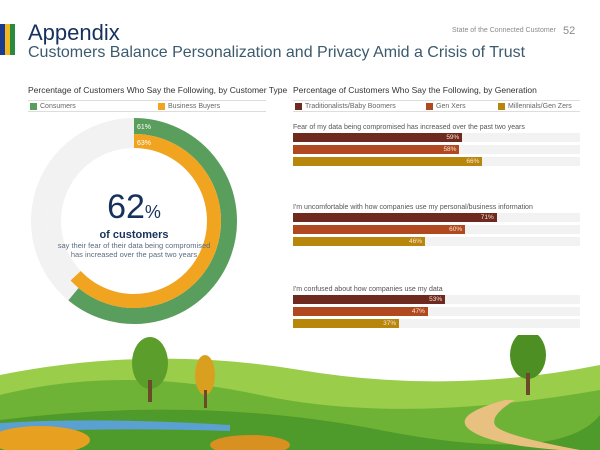 The width and height of the screenshot is (600, 450). Describe the element at coordinates (395, 217) in the screenshot. I see `bar: 71%` at that location.